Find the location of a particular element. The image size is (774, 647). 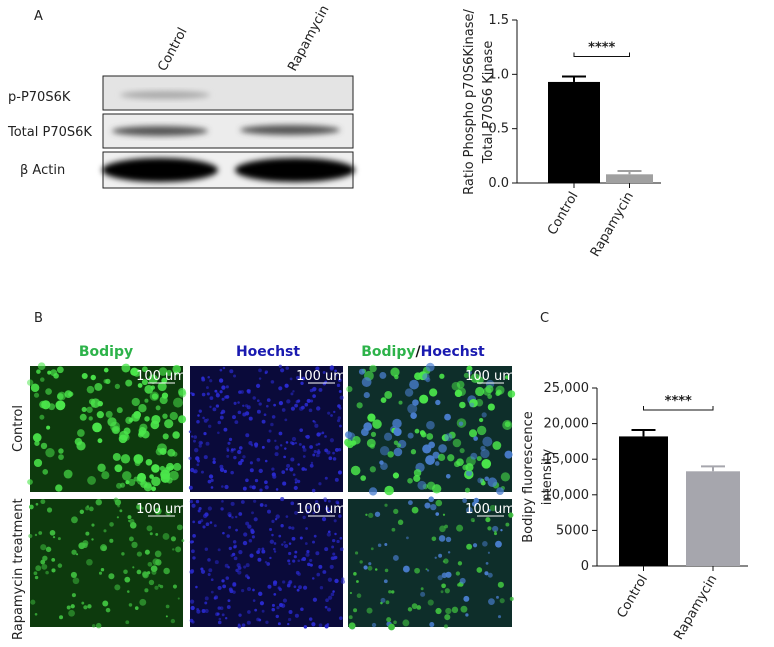

y-tick-label: 20,000 is located at coordinates (567, 424).